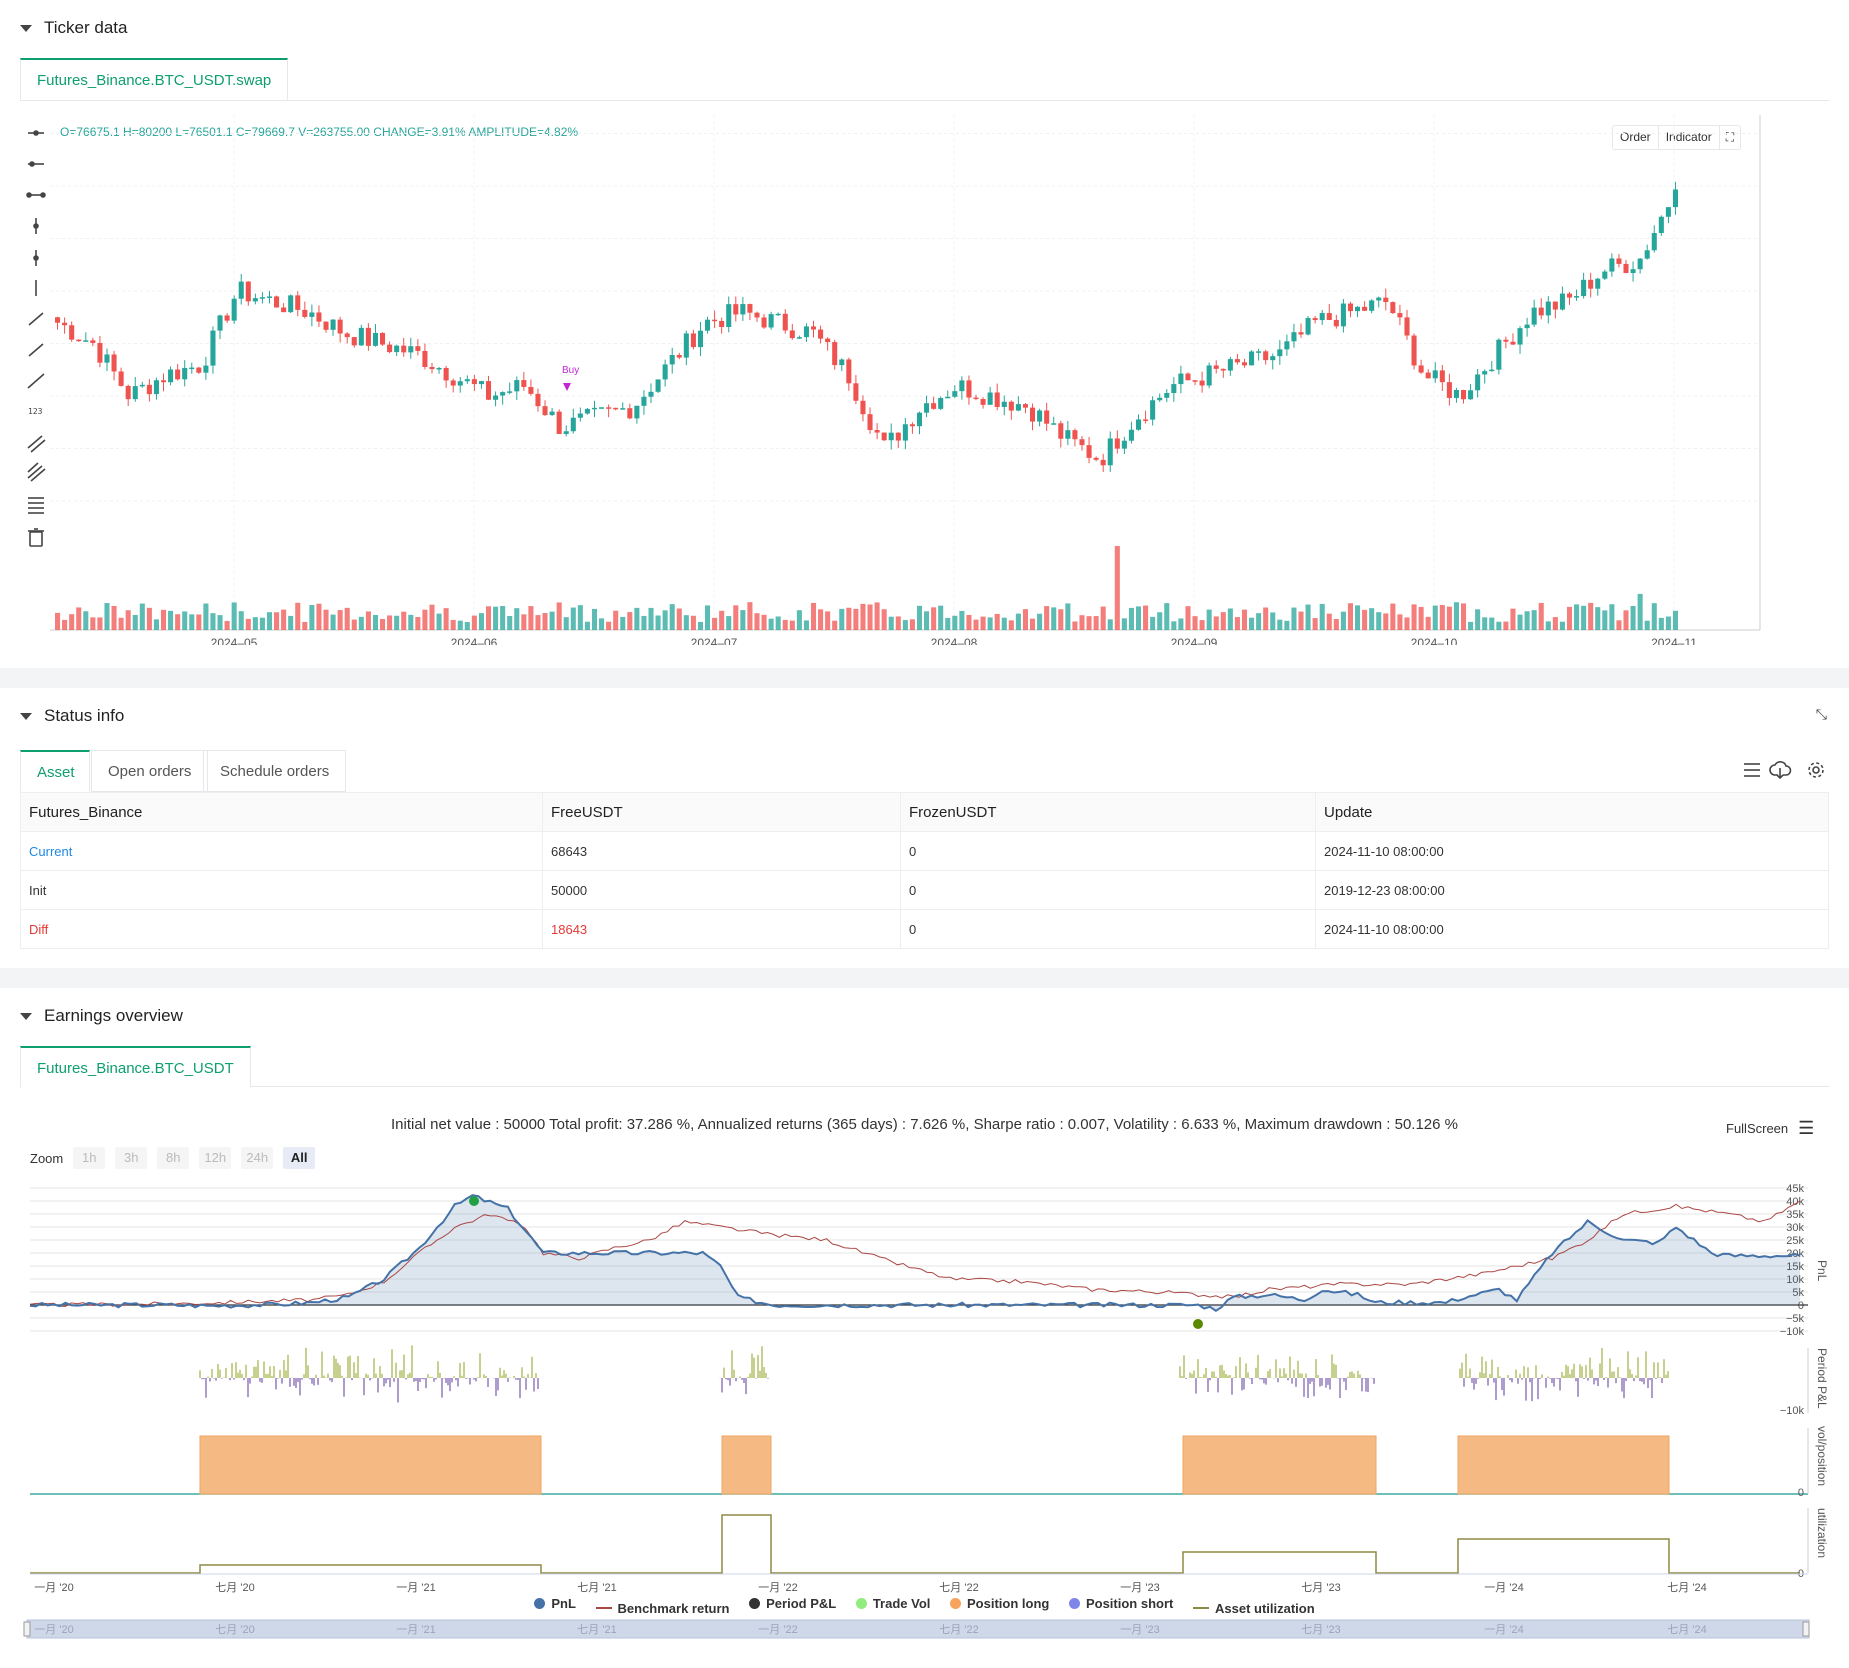 This screenshot has width=1849, height=1668. I want to click on horizontal-segment-icon, so click(36, 195).